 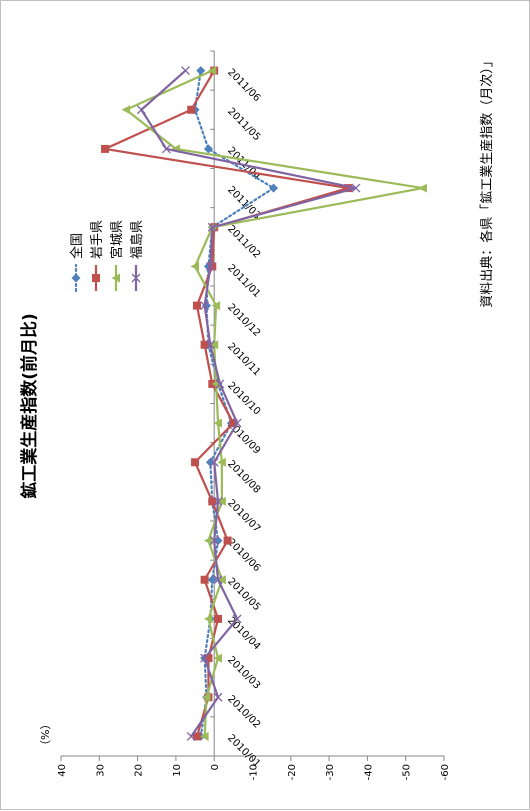 What do you see at coordinates (107, 256) in the screenshot?
I see `legend: 全国 岩手県 宮城県 福島県` at bounding box center [107, 256].